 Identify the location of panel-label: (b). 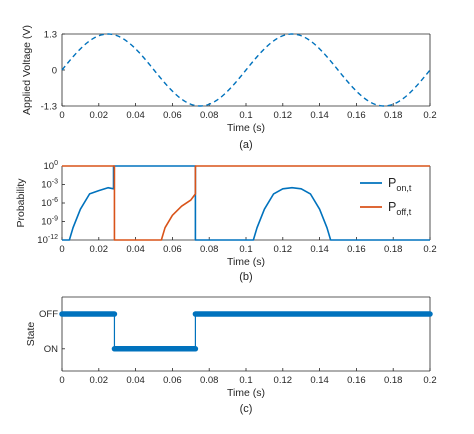
(245, 277).